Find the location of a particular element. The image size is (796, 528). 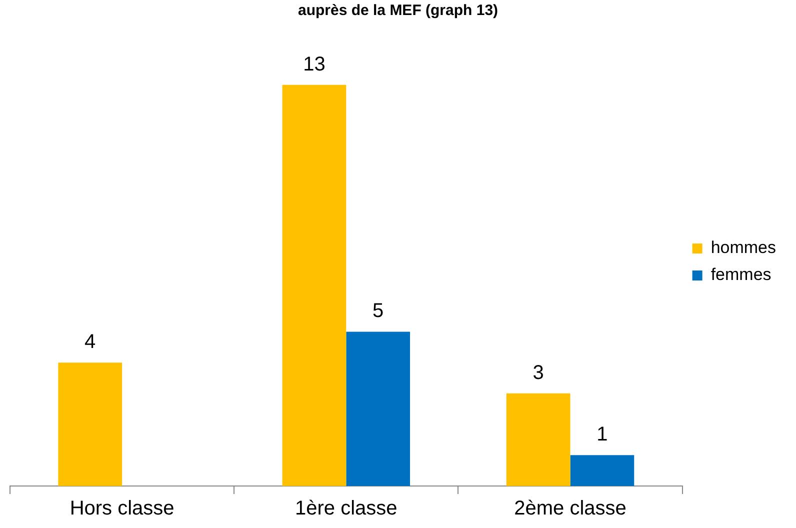

legend-label: hommes is located at coordinates (743, 248).